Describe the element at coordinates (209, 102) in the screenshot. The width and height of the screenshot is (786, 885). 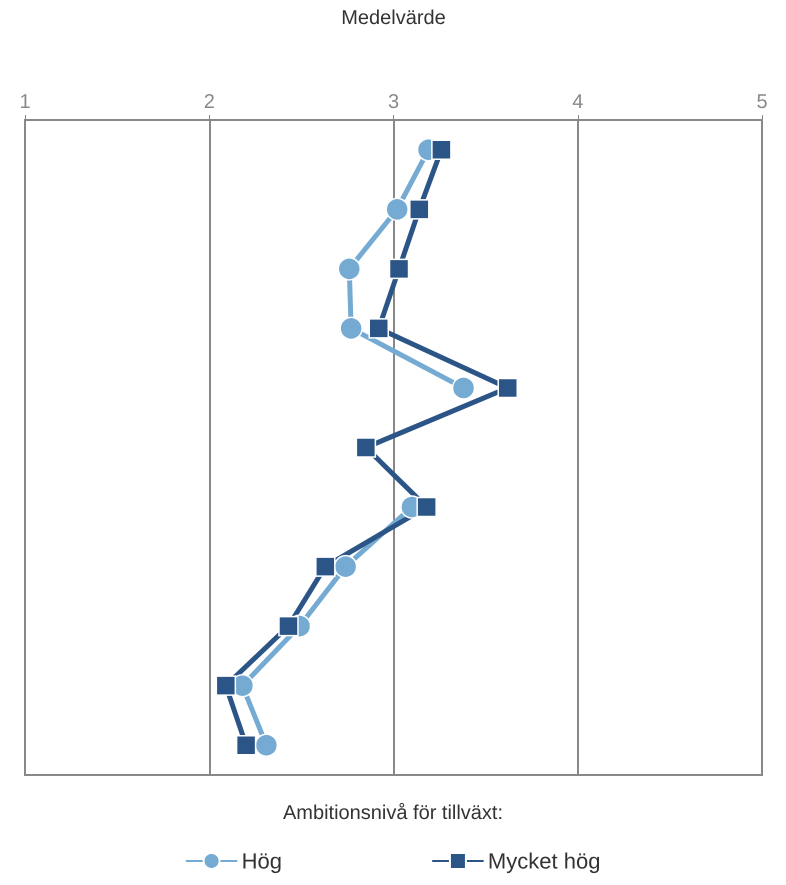
I see `x-tick-label: 2` at that location.